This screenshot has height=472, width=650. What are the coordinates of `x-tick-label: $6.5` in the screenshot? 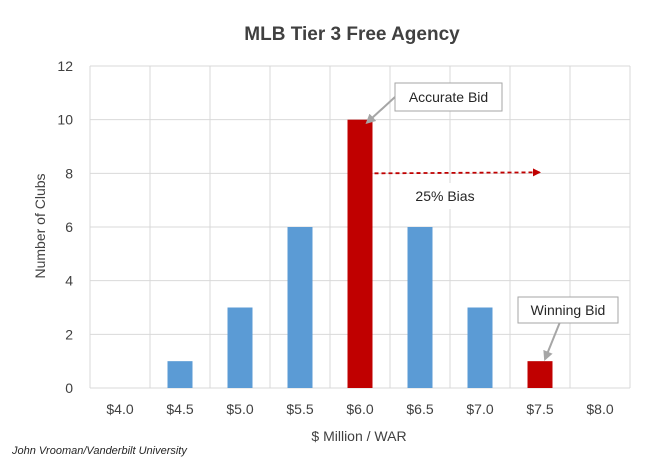 It's located at (419, 409).